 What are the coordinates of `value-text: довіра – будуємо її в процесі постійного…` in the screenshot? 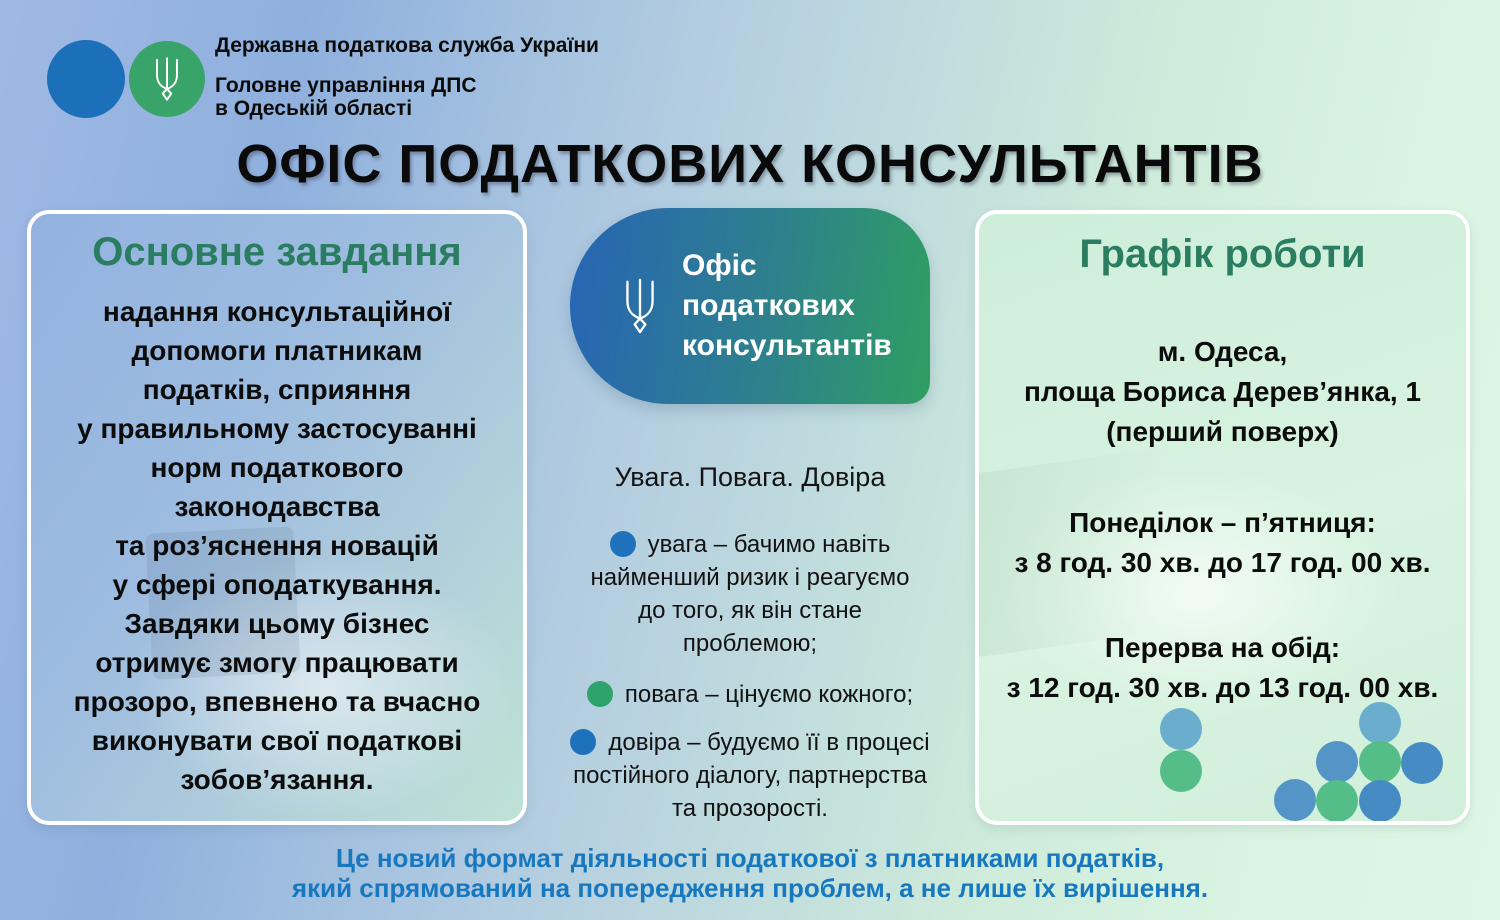 It's located at (751, 775).